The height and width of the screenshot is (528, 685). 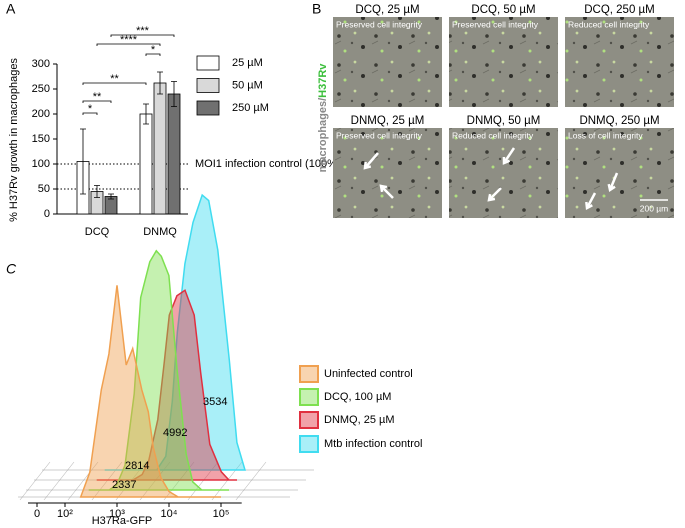 What do you see at coordinates (605, 135) in the screenshot?
I see `image-note: Loss of cell integrity` at bounding box center [605, 135].